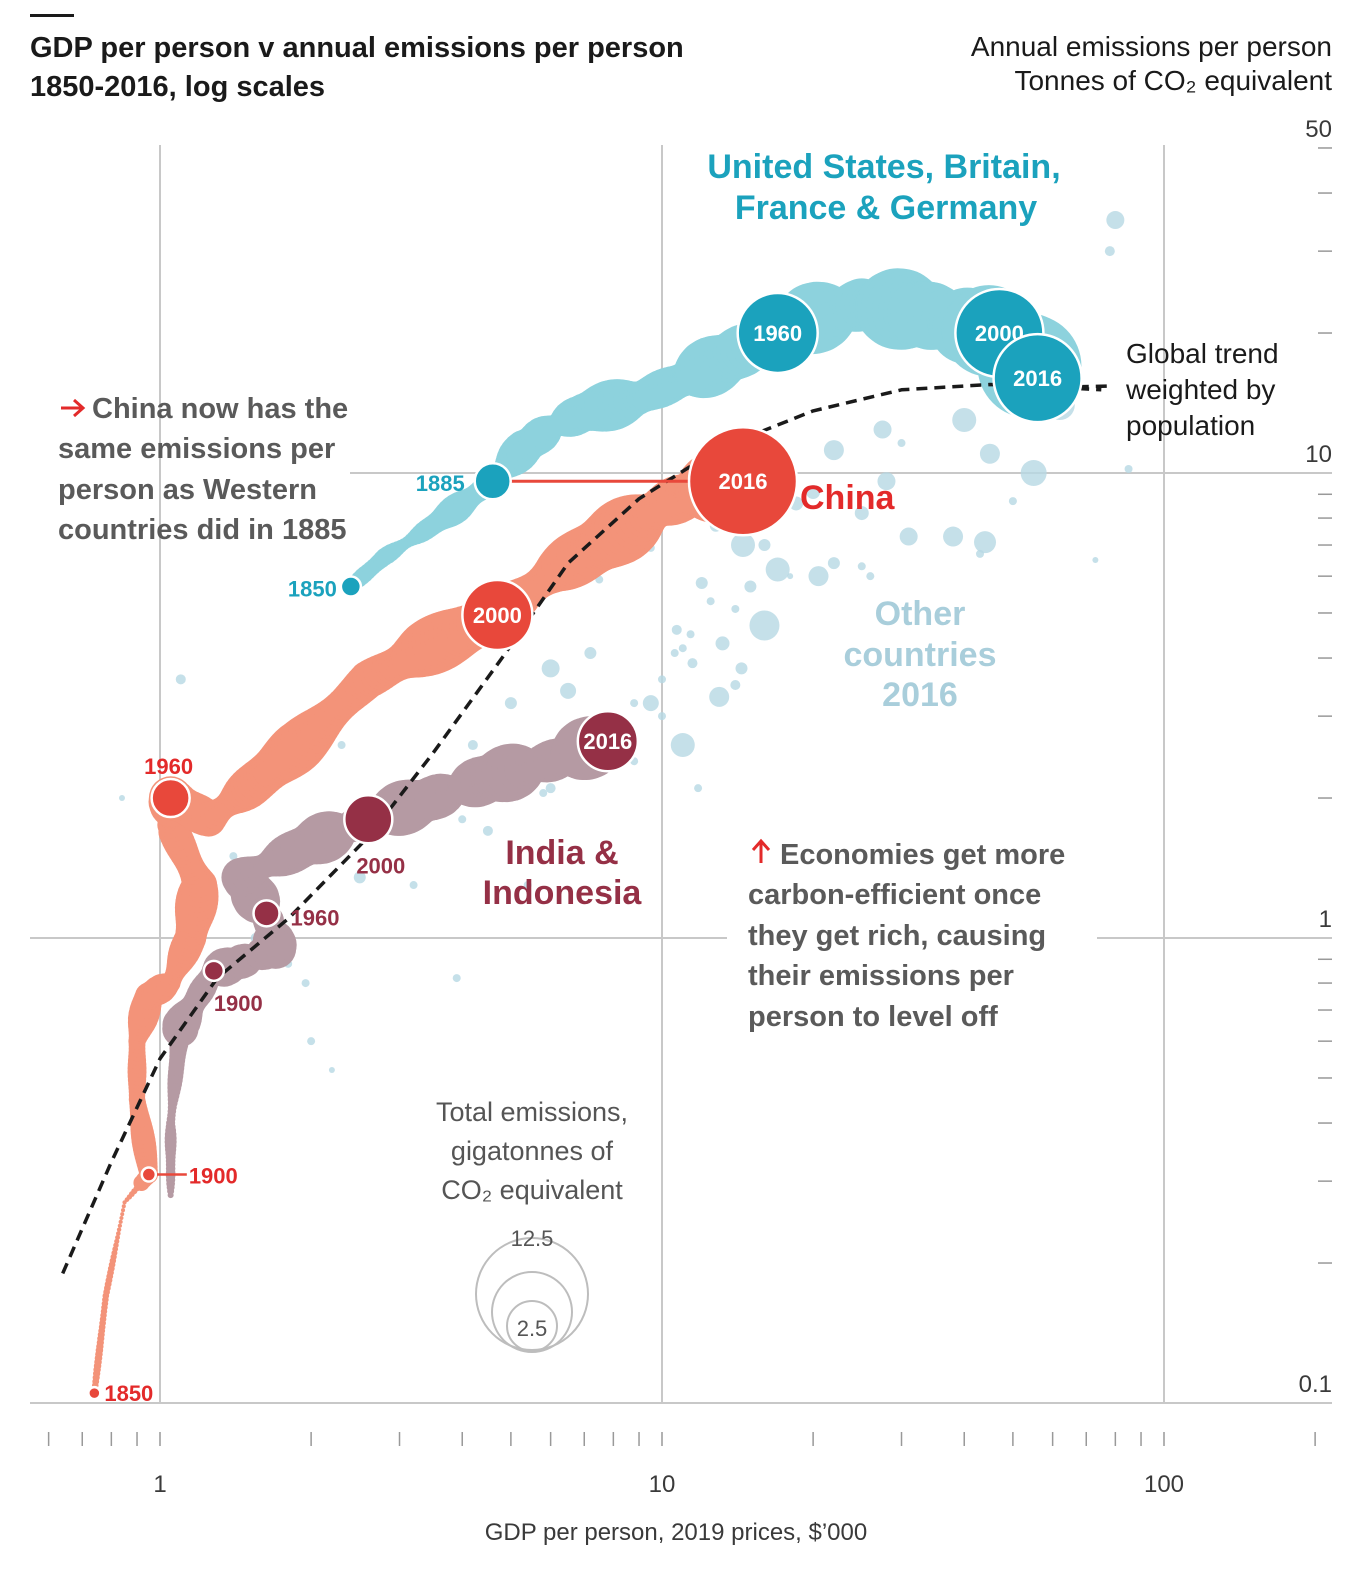 Image resolution: width=1362 pixels, height=1570 pixels. Describe the element at coordinates (213, 1176) in the screenshot. I see `china-1900-label: 1900` at that location.